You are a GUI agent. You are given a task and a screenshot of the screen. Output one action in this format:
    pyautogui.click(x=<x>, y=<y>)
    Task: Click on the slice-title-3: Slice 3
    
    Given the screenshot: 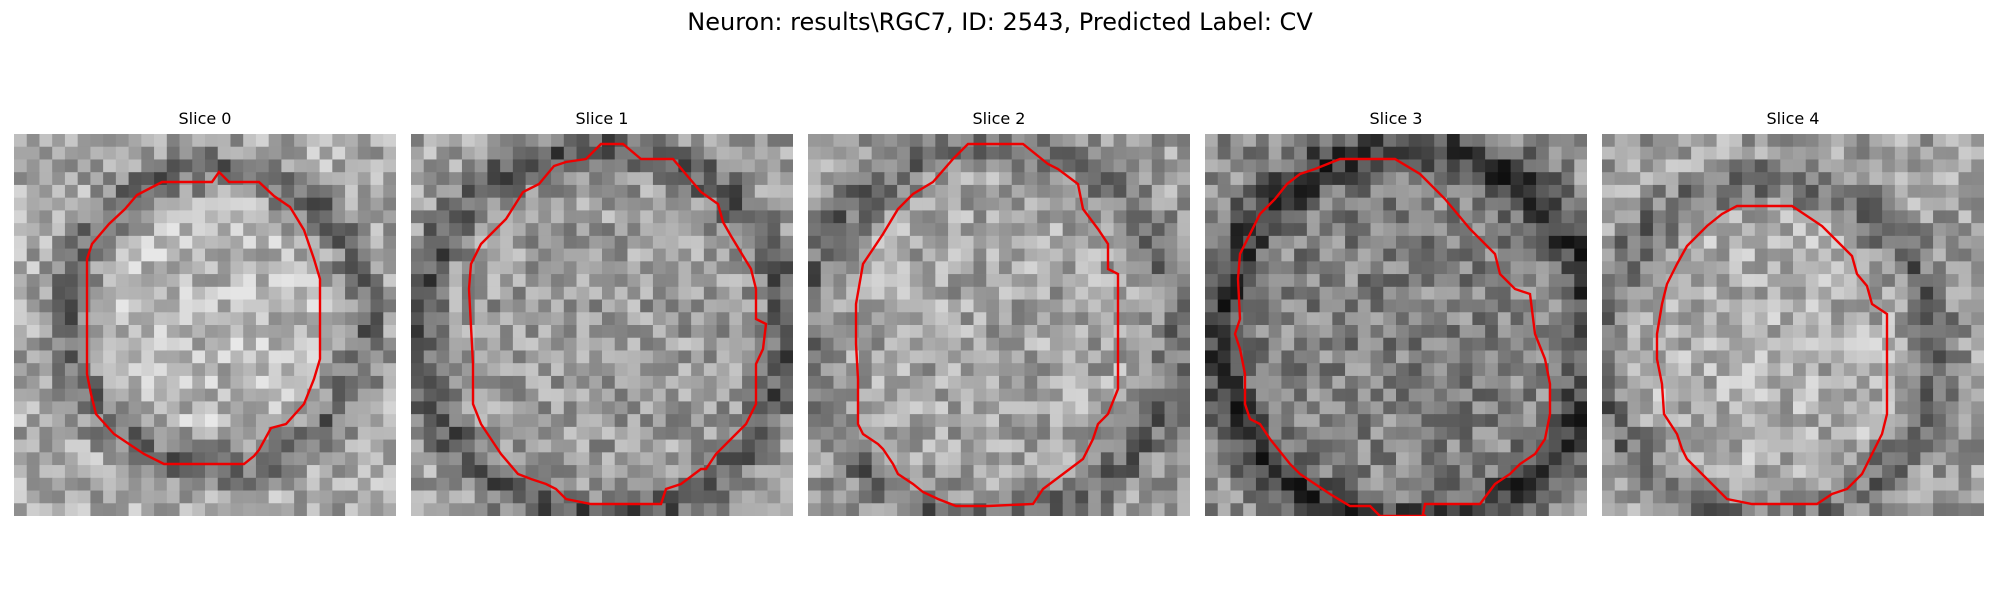 What is the action you would take?
    pyautogui.click(x=1396, y=118)
    